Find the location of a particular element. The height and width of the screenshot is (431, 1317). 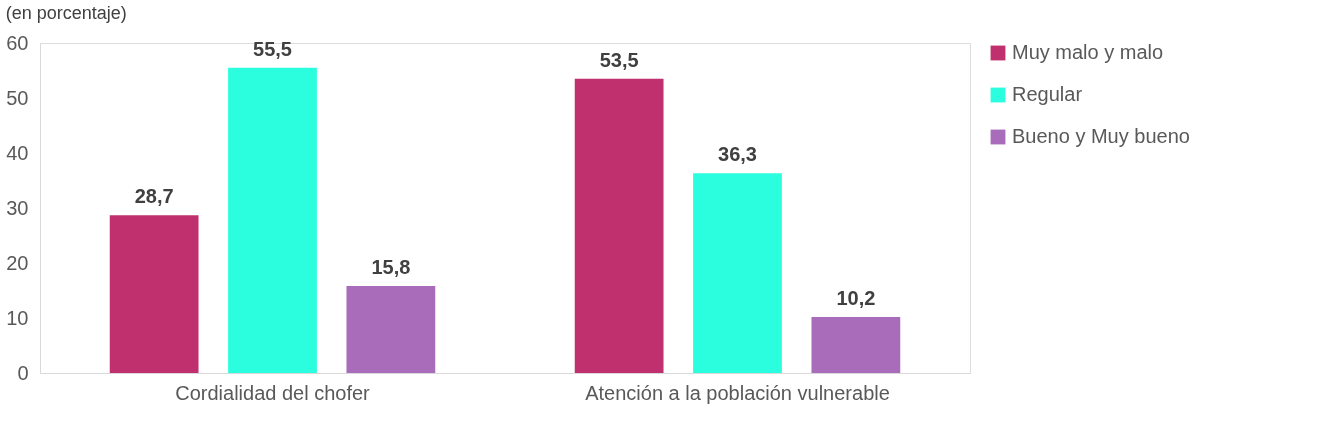

x-tick-label: Cordialidad del chofer is located at coordinates (273, 392).